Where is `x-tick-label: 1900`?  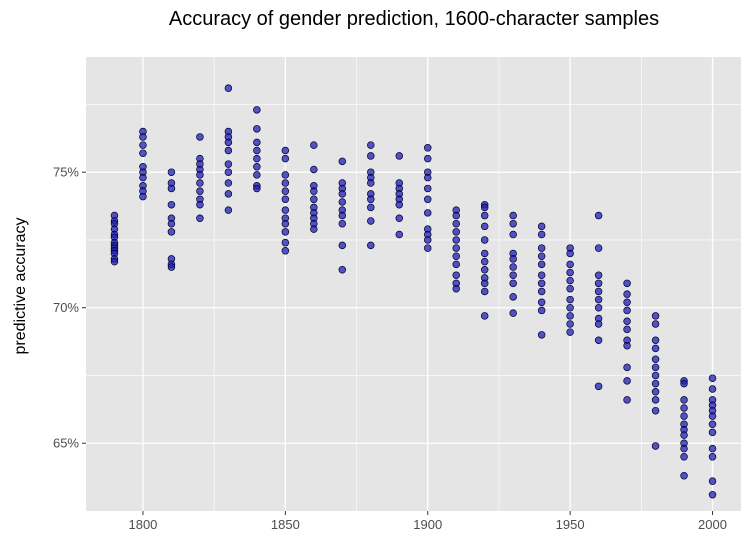 x-tick-label: 1900 is located at coordinates (427, 524).